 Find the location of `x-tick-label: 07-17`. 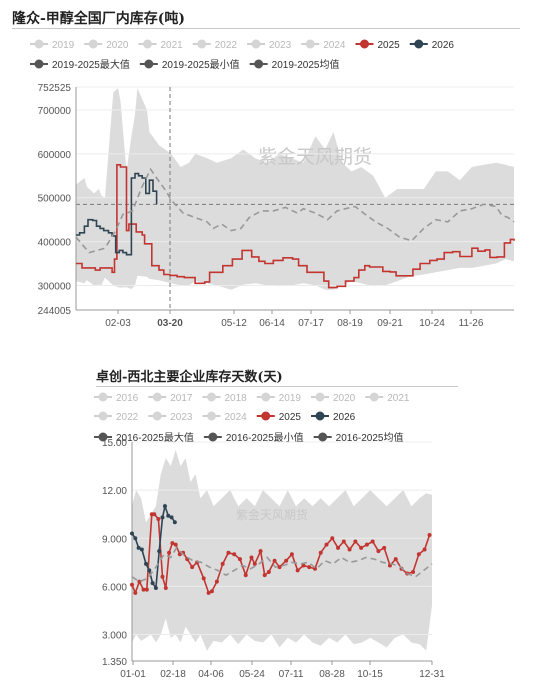

x-tick-label: 07-17 is located at coordinates (311, 323).